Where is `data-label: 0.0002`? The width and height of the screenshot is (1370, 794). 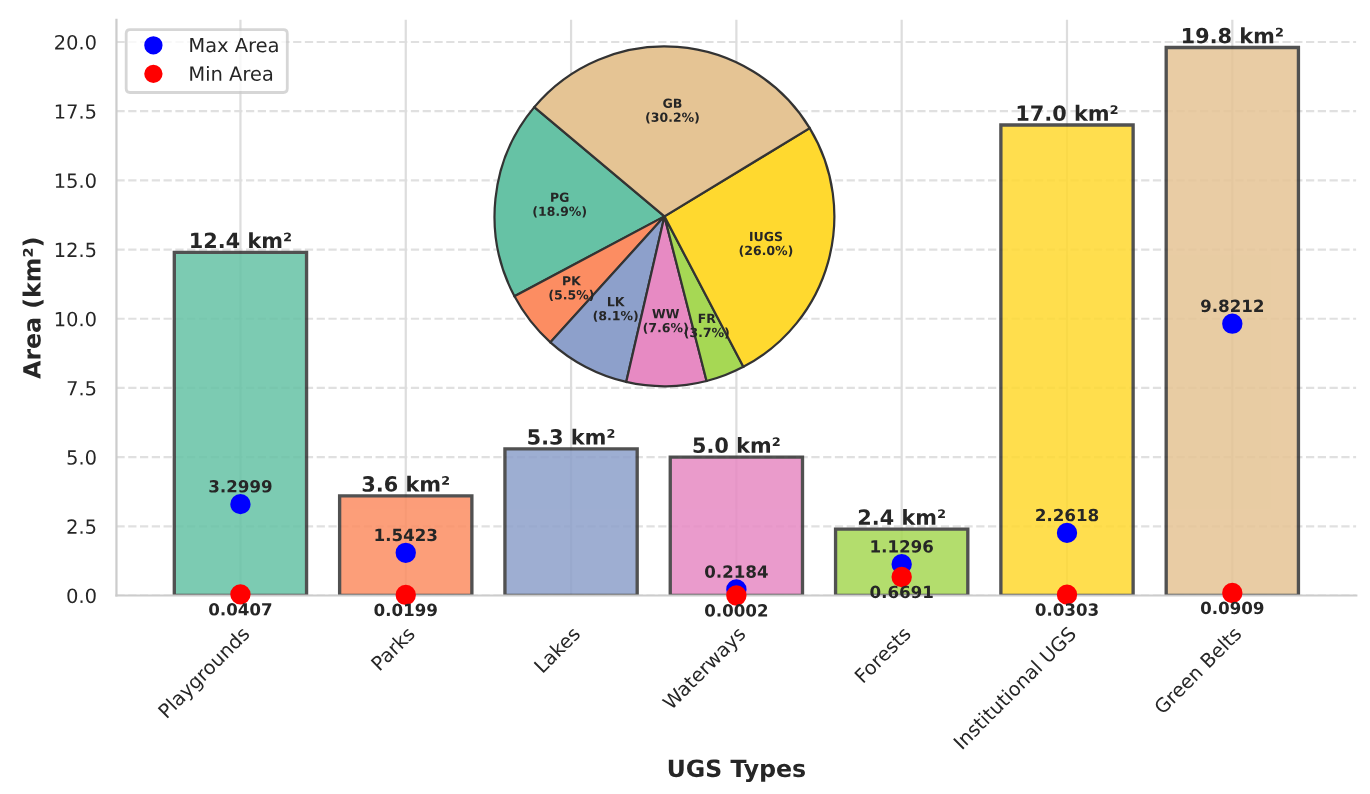 data-label: 0.0002 is located at coordinates (736, 610).